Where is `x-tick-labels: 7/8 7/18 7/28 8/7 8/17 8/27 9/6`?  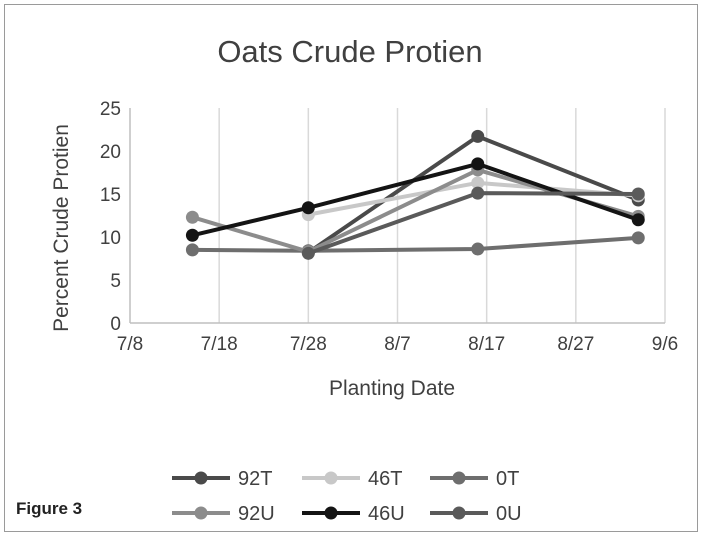
x-tick-labels: 7/8 7/18 7/28 8/7 8/17 8/27 9/6 is located at coordinates (397, 344).